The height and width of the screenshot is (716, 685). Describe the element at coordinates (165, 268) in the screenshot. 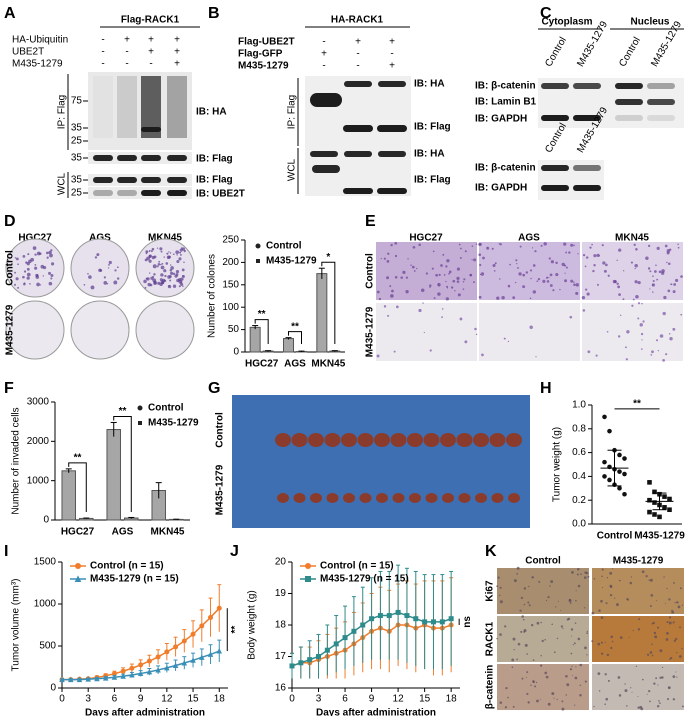

I see `dish` at that location.